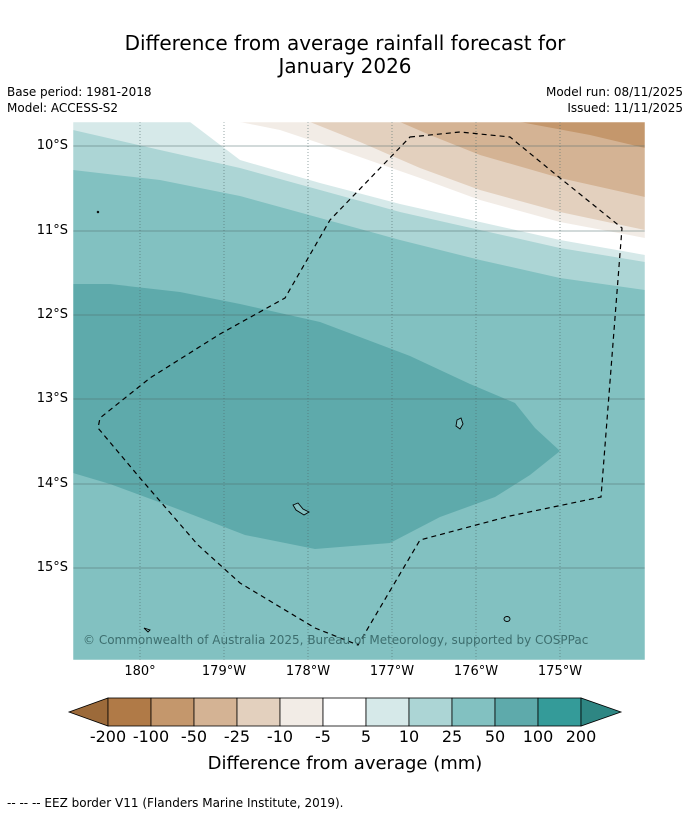  I want to click on colorbar-over-arrow, so click(601, 712).